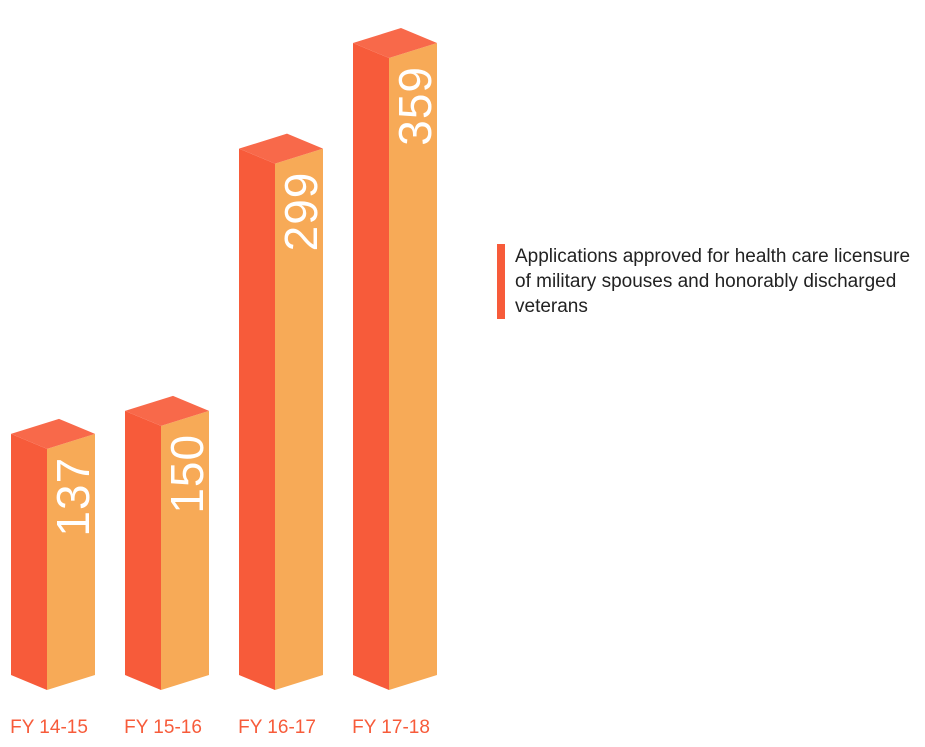  What do you see at coordinates (49, 727) in the screenshot?
I see `x-tick-label: FY 14-15` at bounding box center [49, 727].